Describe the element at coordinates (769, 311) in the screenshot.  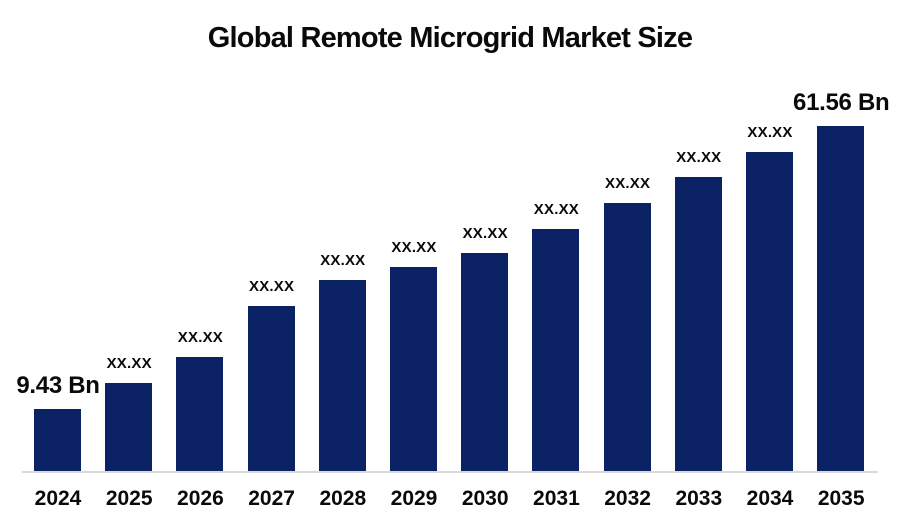
I see `bar-2034` at that location.